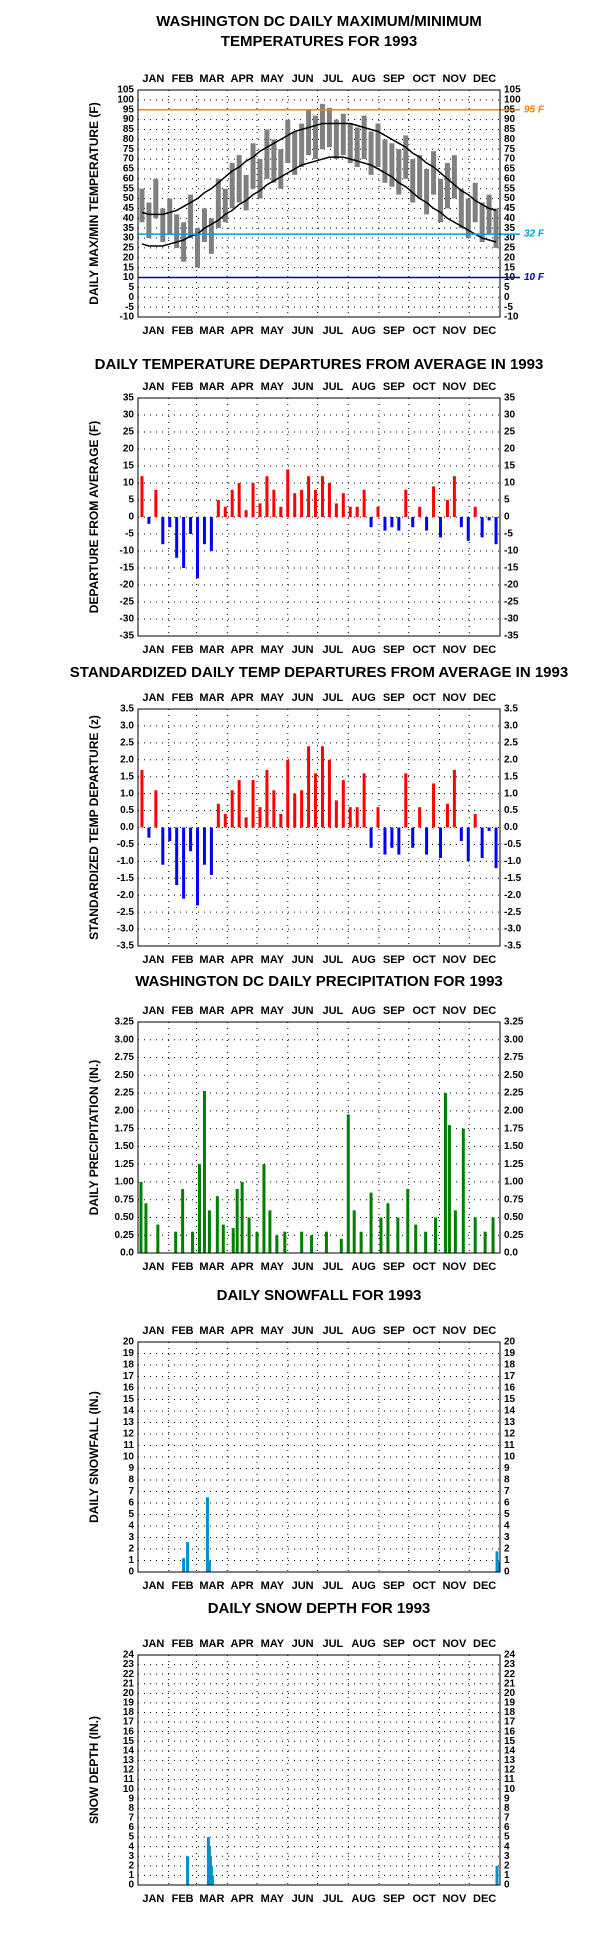 This screenshot has height=1933, width=614. Describe the element at coordinates (153, 698) in the screenshot. I see `month-label-top: JAN` at that location.